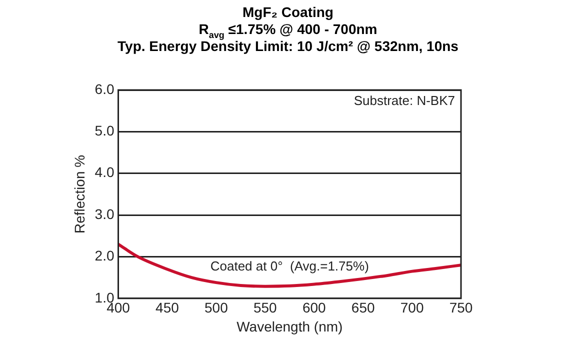 The width and height of the screenshot is (576, 346). Describe the element at coordinates (104, 130) in the screenshot. I see `y-tick-label: 5.0` at that location.